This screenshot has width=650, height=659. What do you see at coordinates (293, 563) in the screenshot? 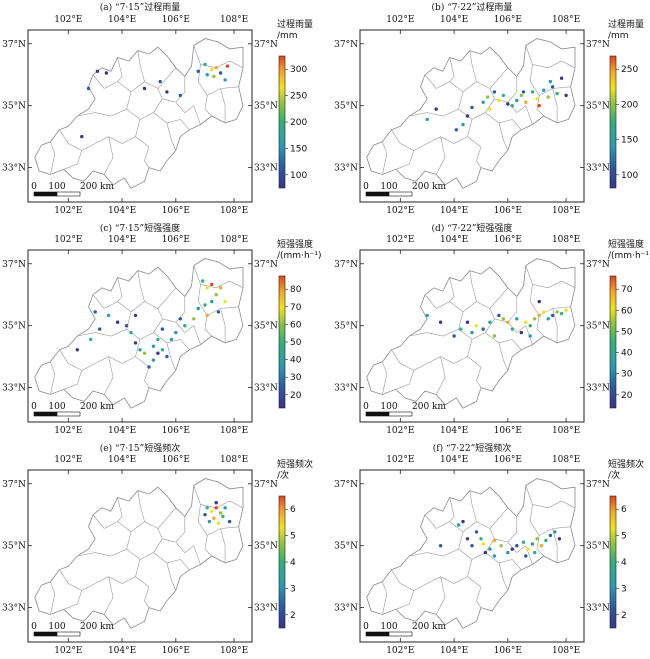
I see `colorbar-tick-label: 4` at bounding box center [293, 563].